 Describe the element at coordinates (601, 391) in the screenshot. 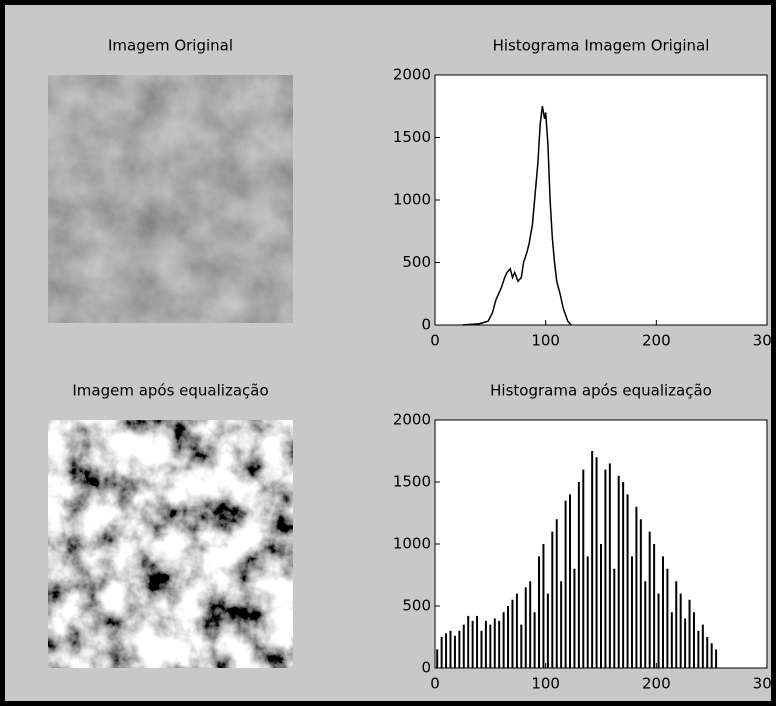

I see `subplot-title: Histograma após equalização` at that location.